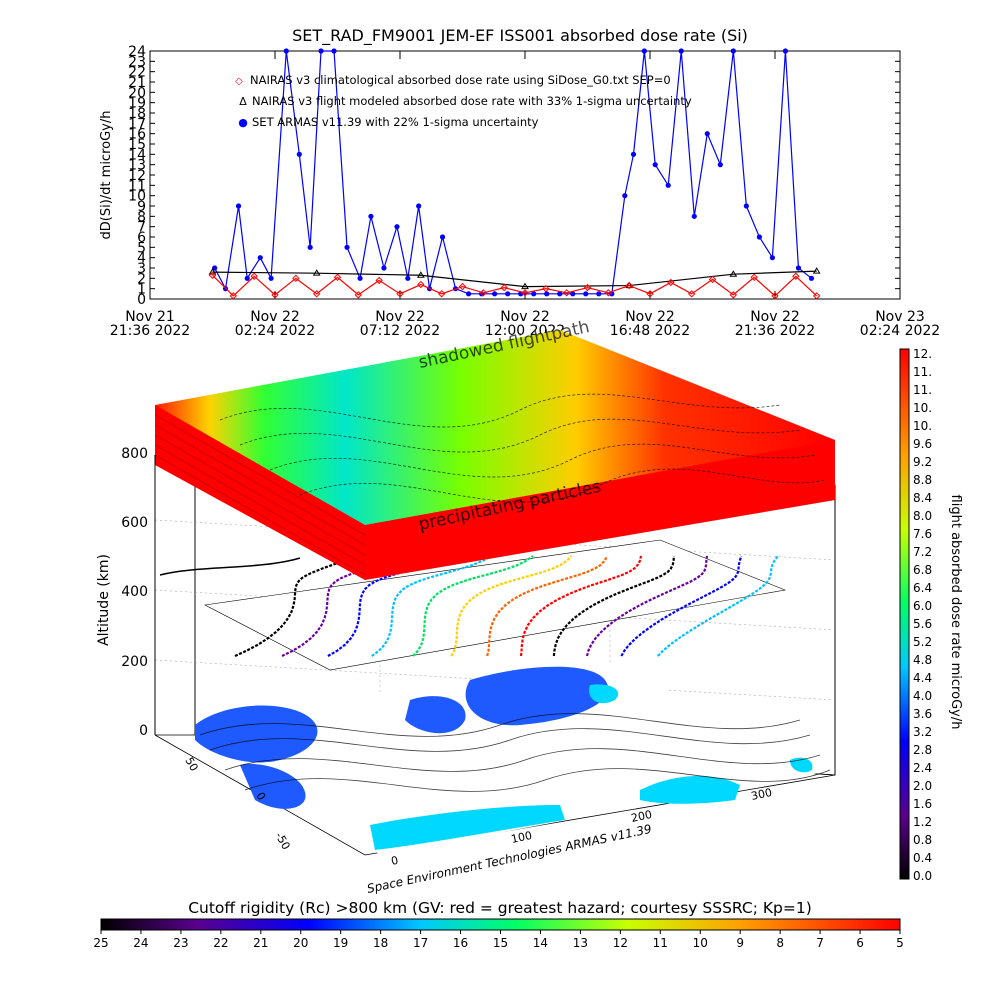 Image resolution: width=1000 pixels, height=1000 pixels. What do you see at coordinates (100, 943) in the screenshot?
I see `rigidity-tick-label: 25` at bounding box center [100, 943].